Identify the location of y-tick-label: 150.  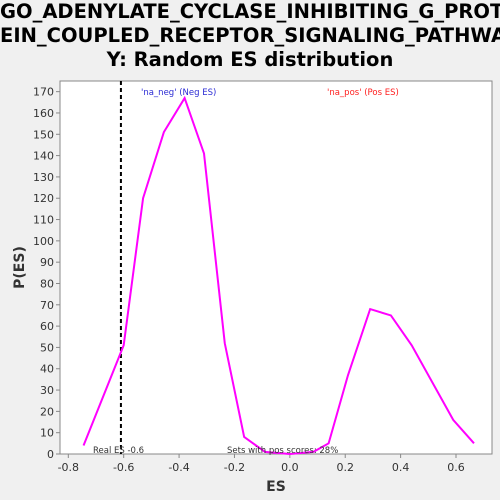
(43, 134).